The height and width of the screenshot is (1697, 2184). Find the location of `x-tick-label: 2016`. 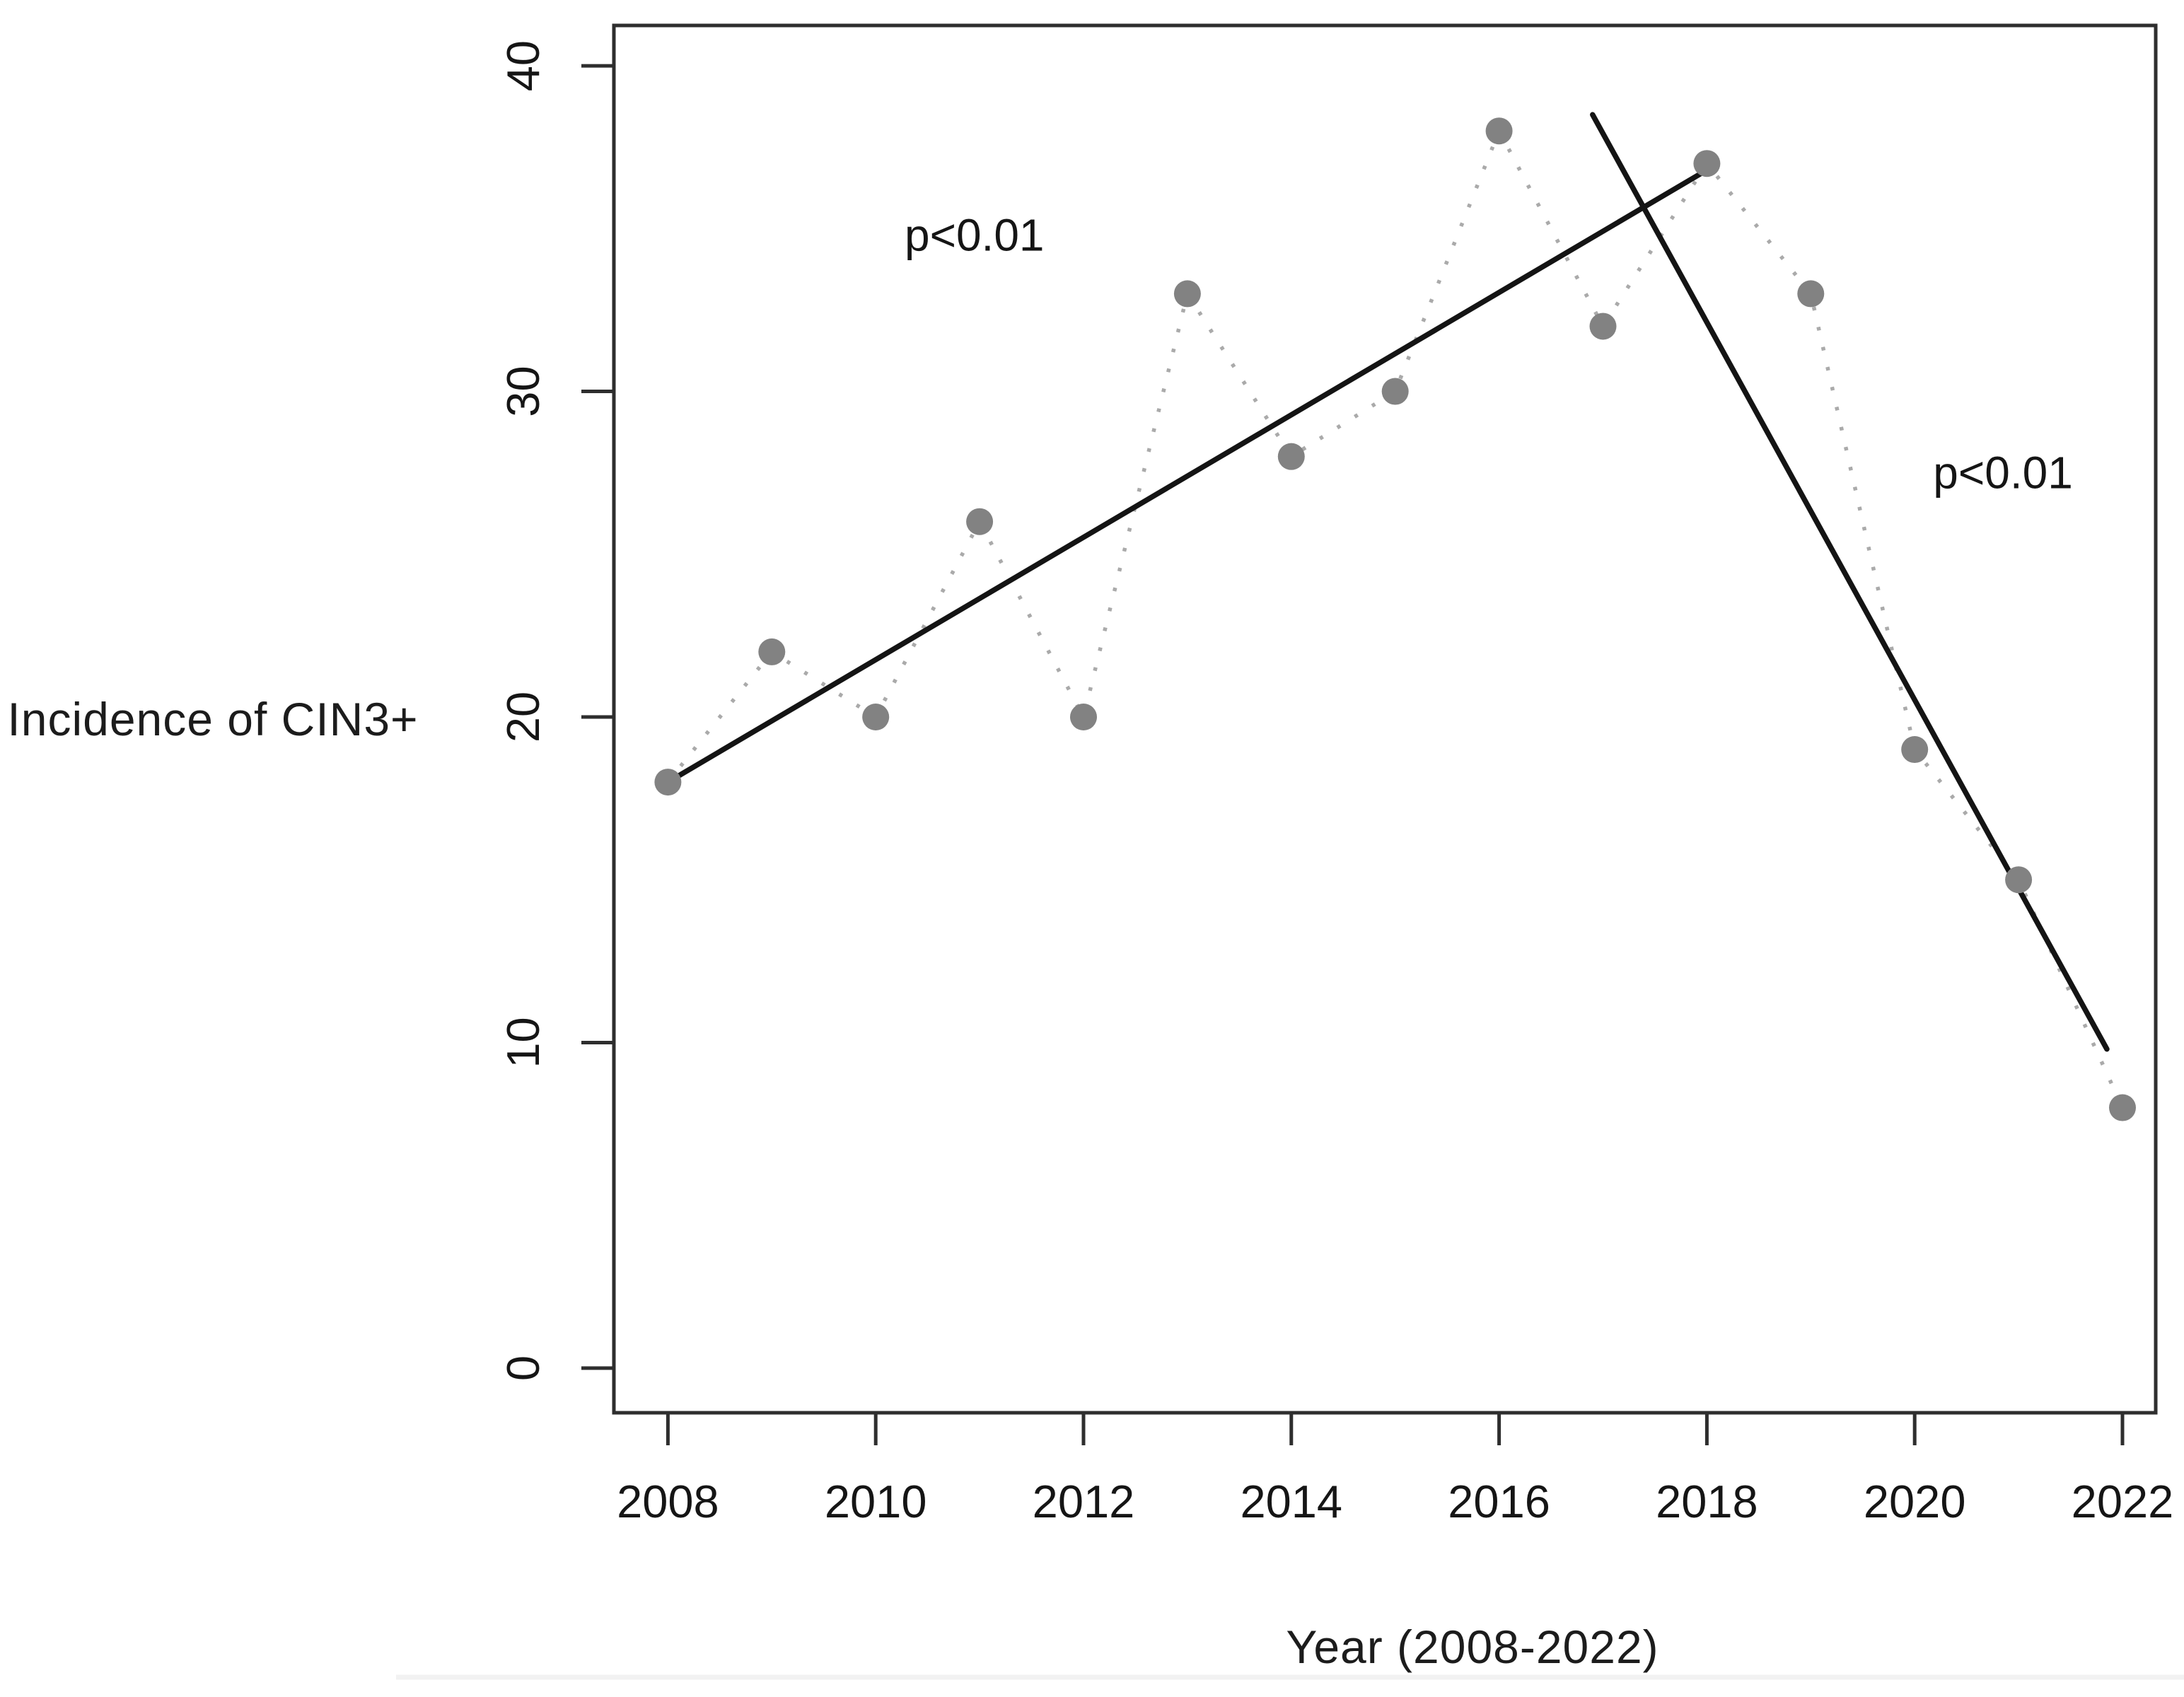

x-tick-label: 2016 is located at coordinates (1499, 1501).